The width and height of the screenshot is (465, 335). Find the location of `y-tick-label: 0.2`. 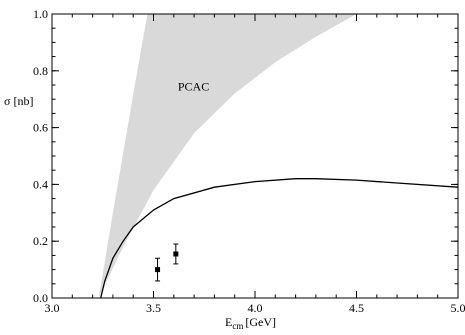

y-tick-label: 0.2 is located at coordinates (40, 241).